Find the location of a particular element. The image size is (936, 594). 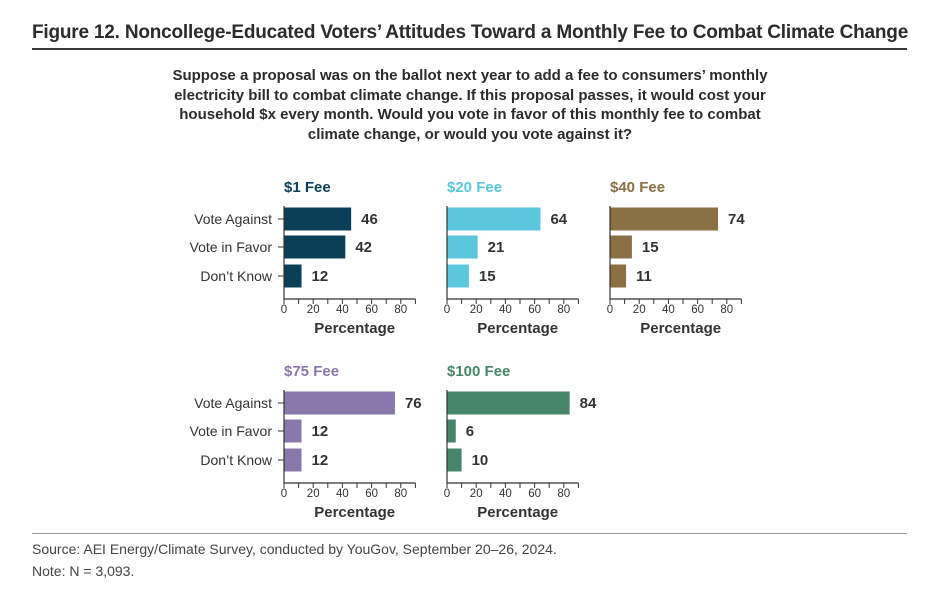

panel-title: $40 Fee is located at coordinates (637, 187).